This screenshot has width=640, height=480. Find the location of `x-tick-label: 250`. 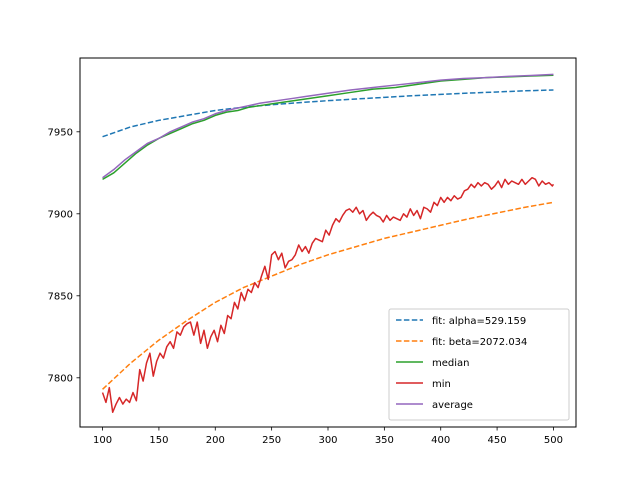

x-tick-label: 250 is located at coordinates (271, 440).